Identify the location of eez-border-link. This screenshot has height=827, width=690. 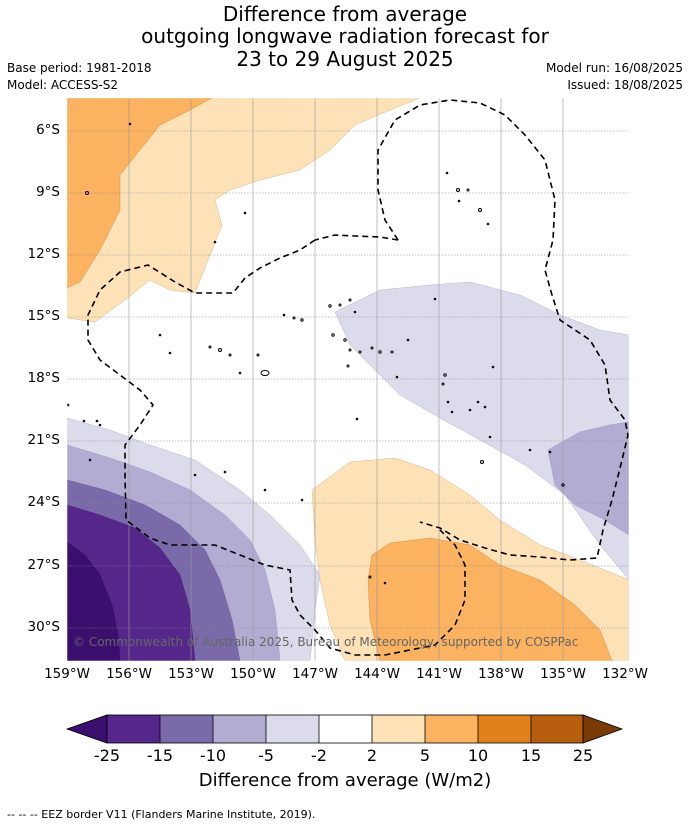
(356, 237).